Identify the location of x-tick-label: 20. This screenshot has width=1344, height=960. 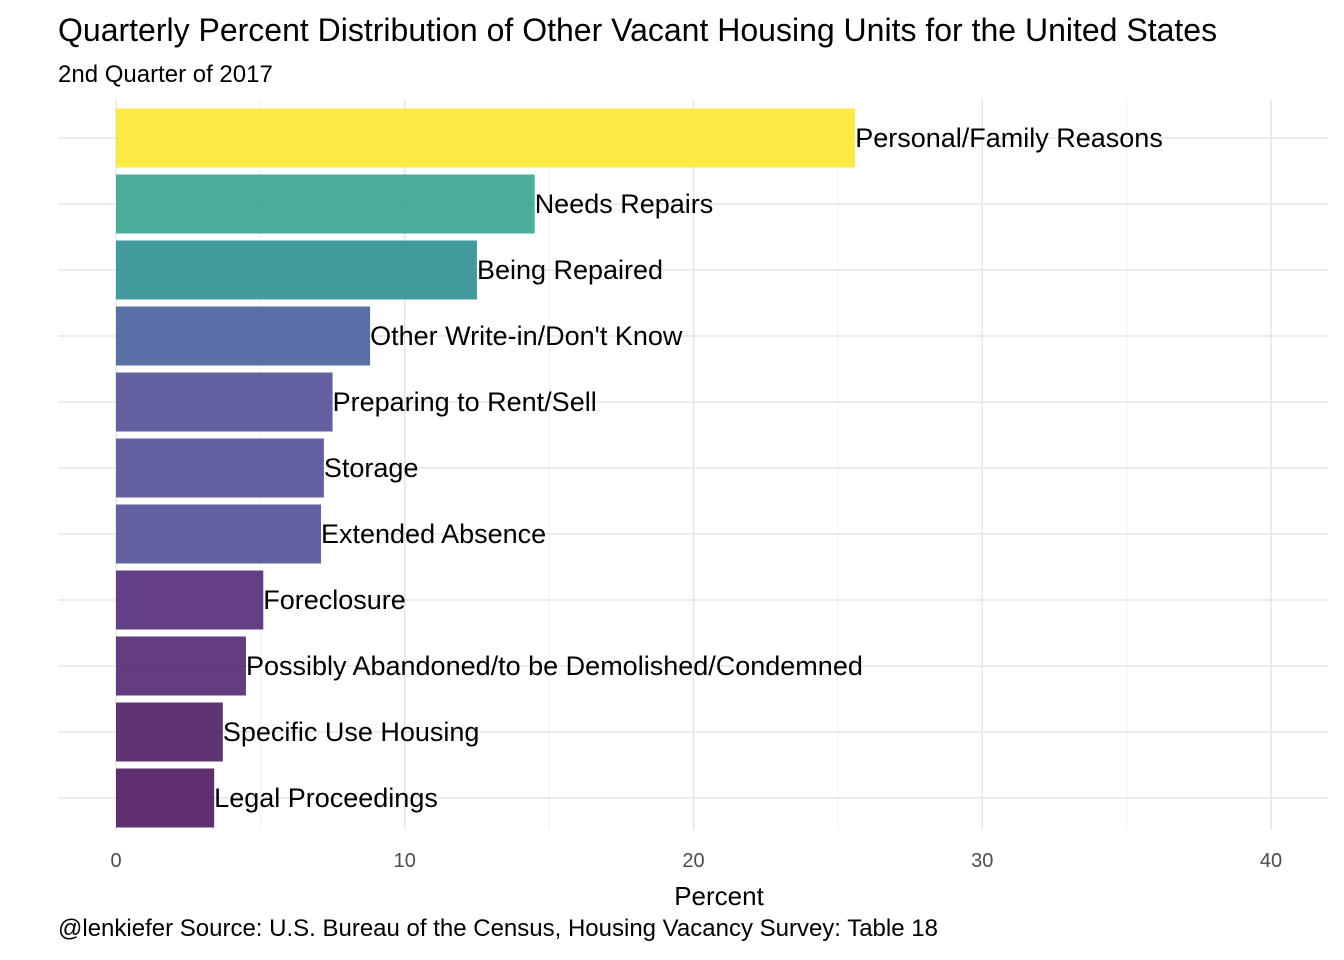
(693, 861).